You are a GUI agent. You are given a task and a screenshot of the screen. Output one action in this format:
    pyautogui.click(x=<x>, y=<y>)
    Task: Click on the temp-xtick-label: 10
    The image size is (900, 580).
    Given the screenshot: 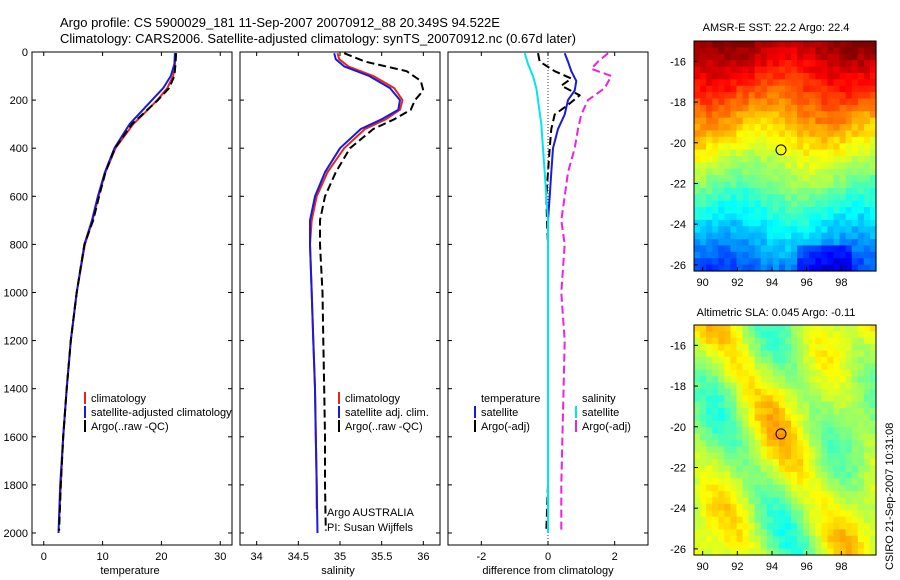 What is the action you would take?
    pyautogui.click(x=102, y=557)
    